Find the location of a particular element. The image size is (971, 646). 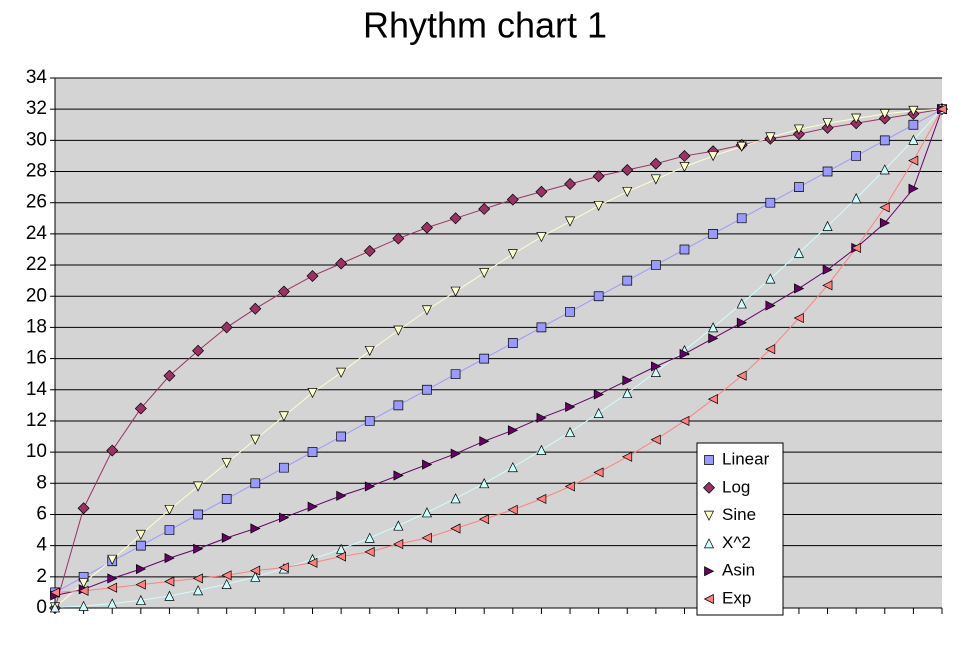

y-tick-label: 4 is located at coordinates (41, 545).